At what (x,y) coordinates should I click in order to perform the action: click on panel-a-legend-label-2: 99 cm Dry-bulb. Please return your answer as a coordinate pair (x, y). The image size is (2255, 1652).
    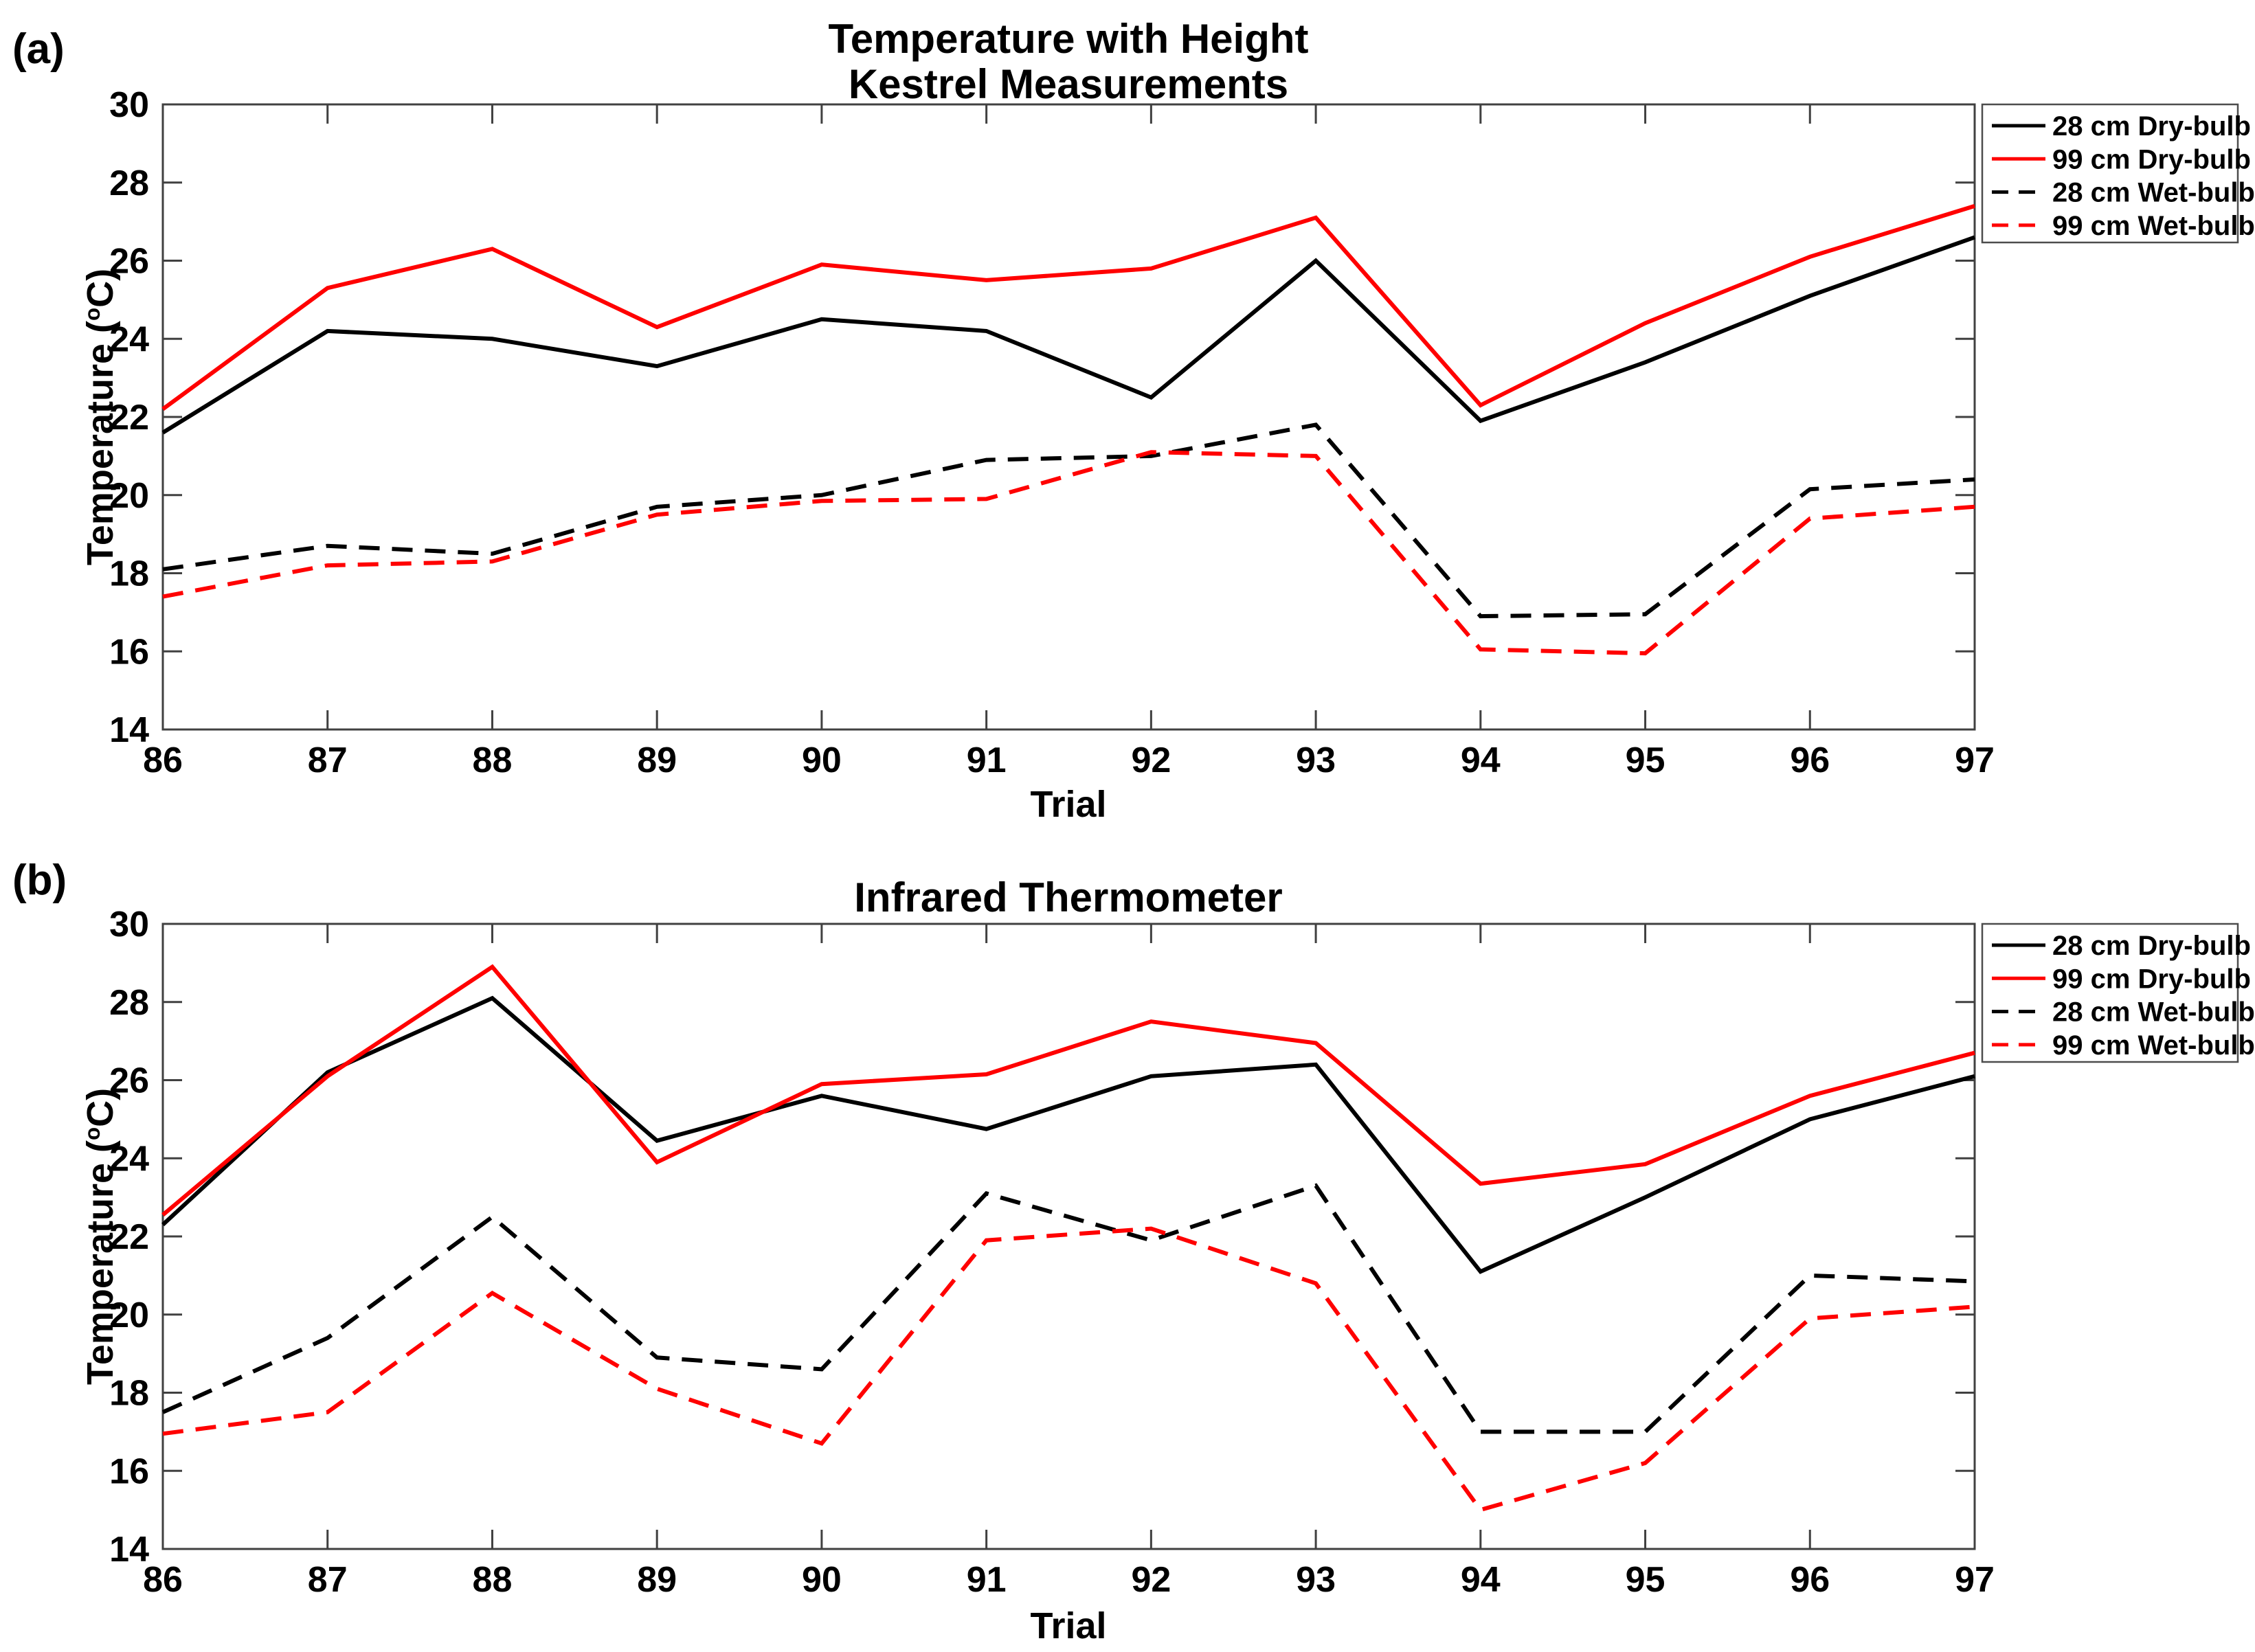
    Looking at the image, I should click on (2151, 159).